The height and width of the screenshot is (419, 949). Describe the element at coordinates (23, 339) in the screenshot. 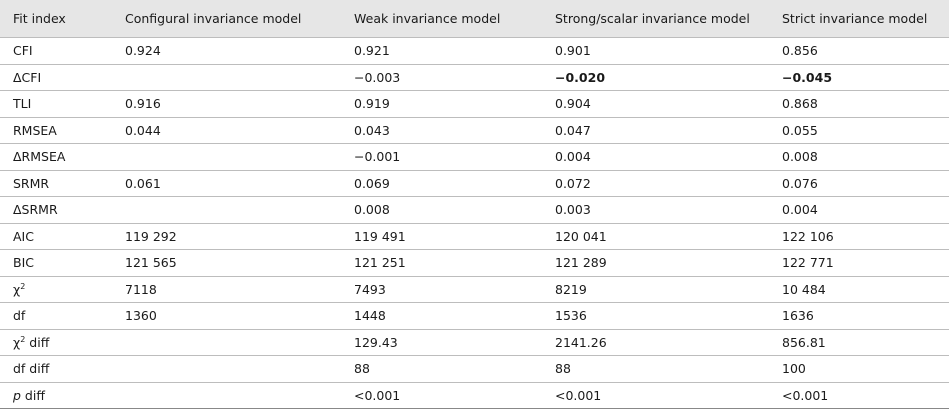

I see `label-part: 2` at that location.